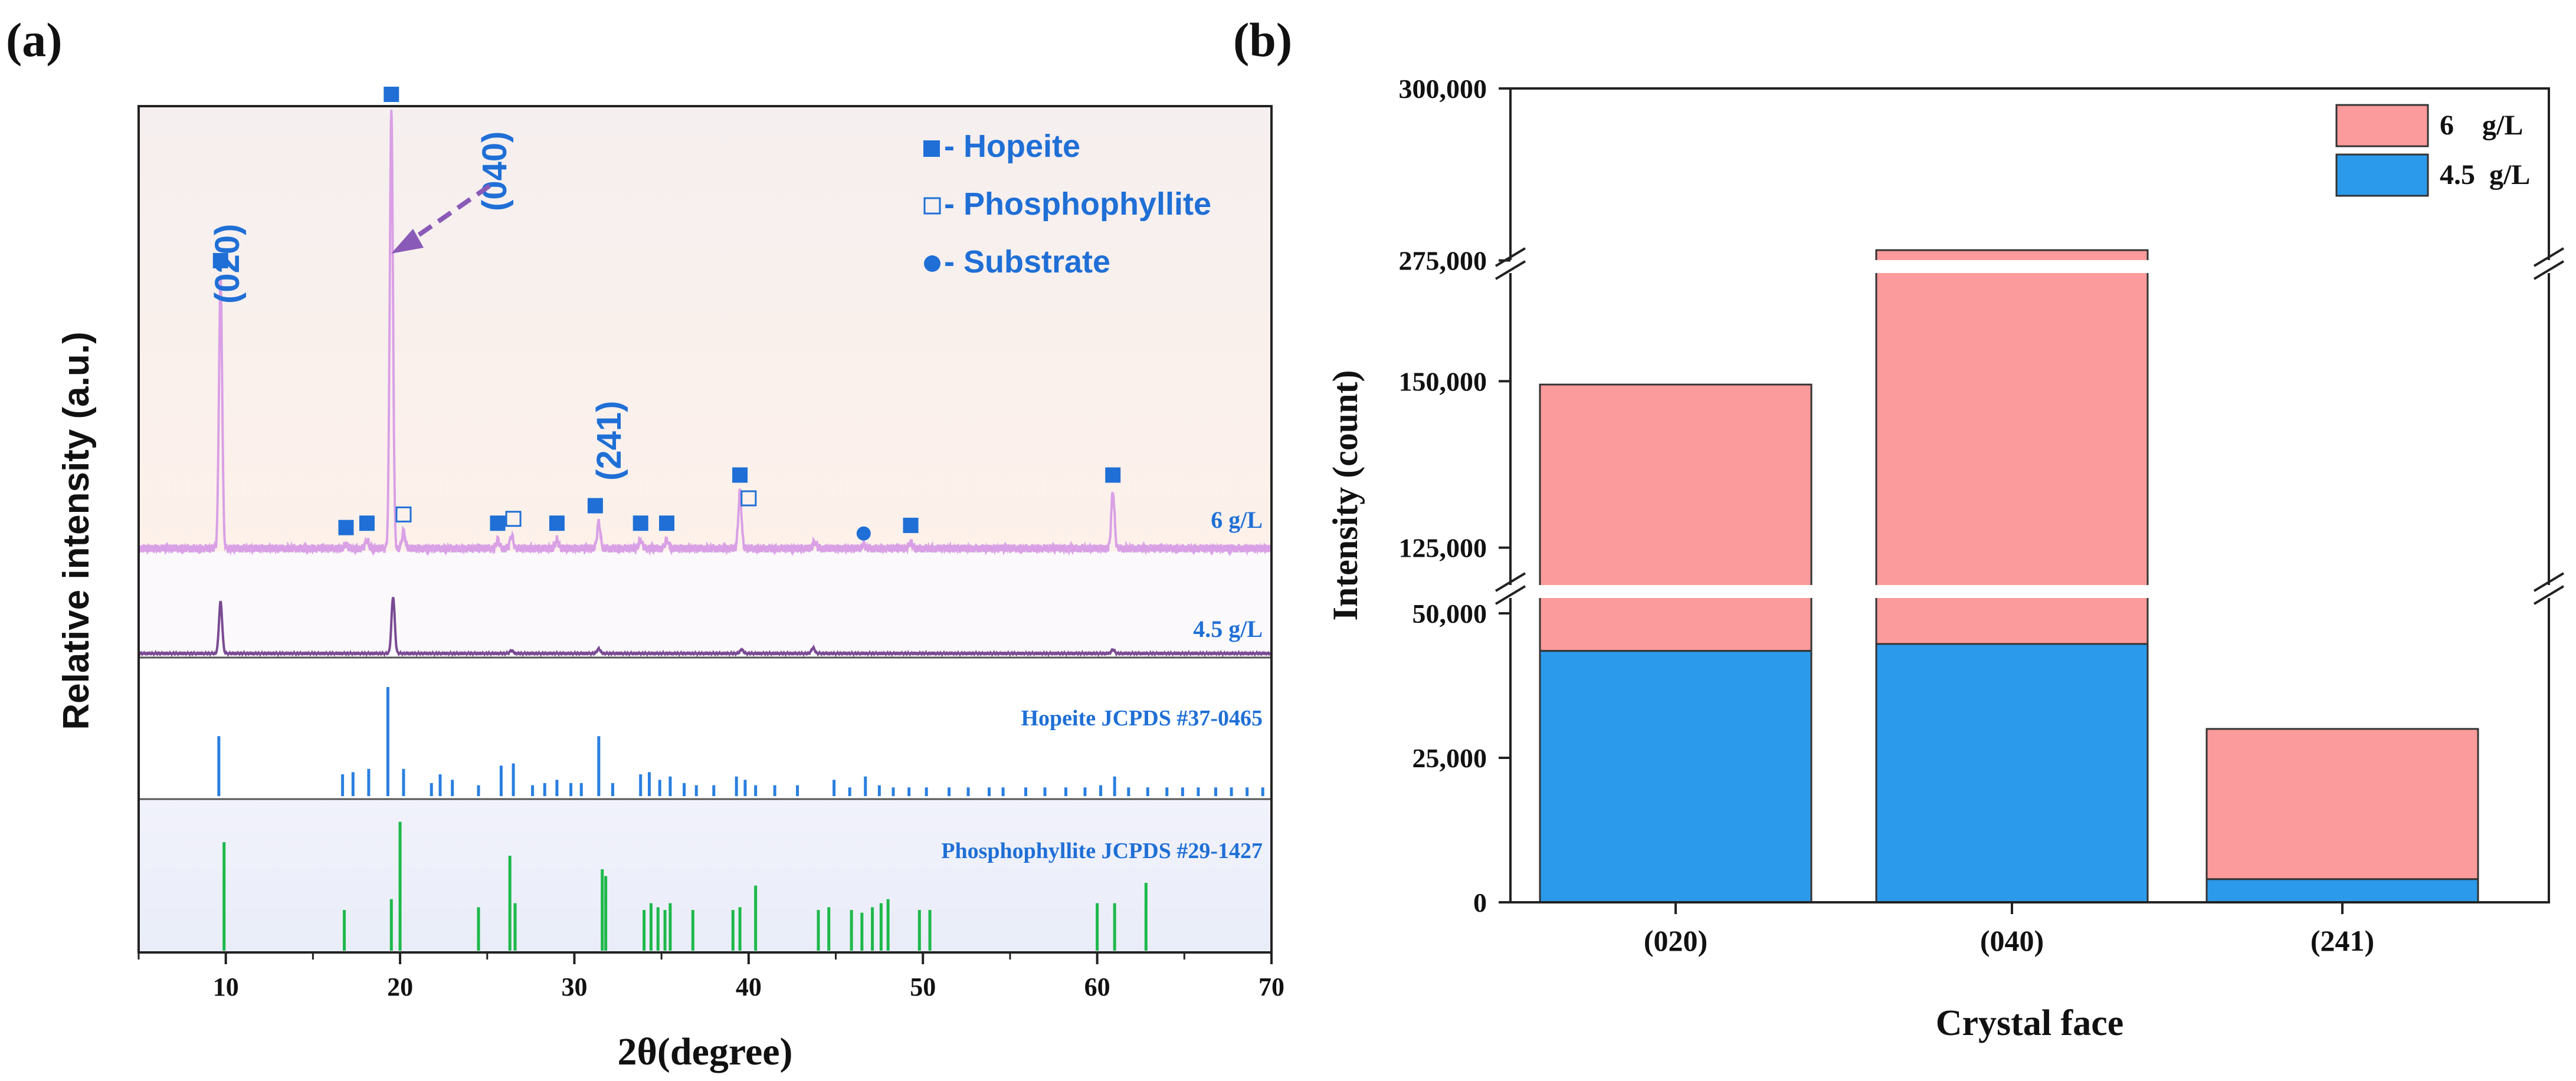 The image size is (2576, 1081). What do you see at coordinates (609, 441) in the screenshot?
I see `annotation-241: (241)` at bounding box center [609, 441].